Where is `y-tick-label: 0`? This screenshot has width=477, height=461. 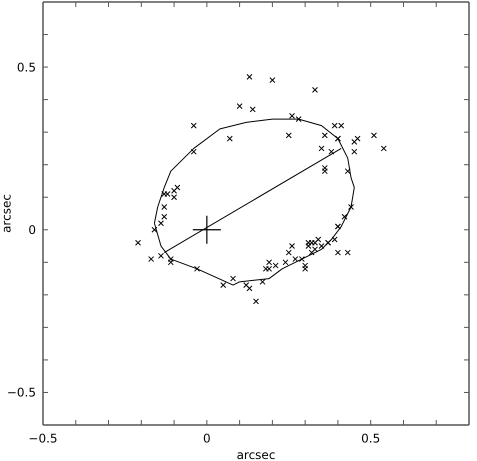
y-tick-label: 0 is located at coordinates (32, 230).